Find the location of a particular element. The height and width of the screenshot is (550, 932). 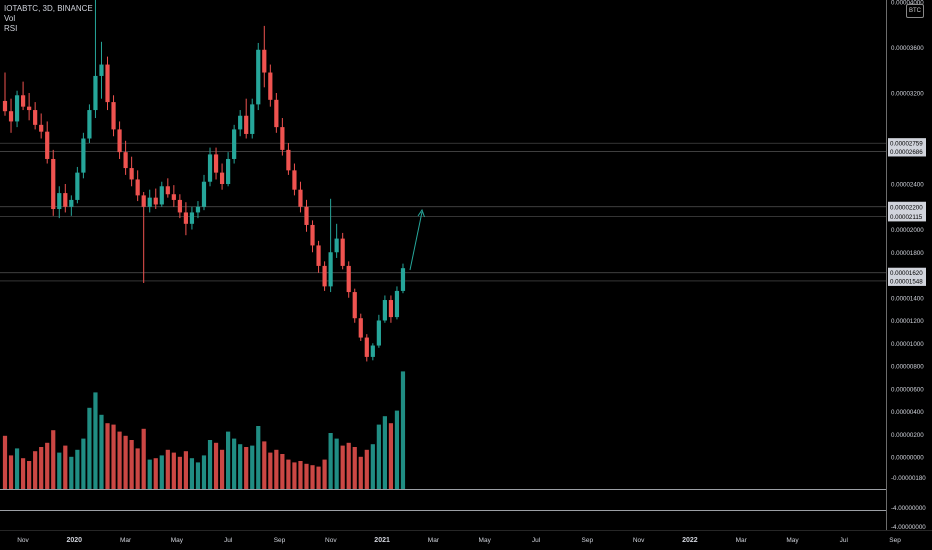

time-axis-label-3: May is located at coordinates (177, 540).